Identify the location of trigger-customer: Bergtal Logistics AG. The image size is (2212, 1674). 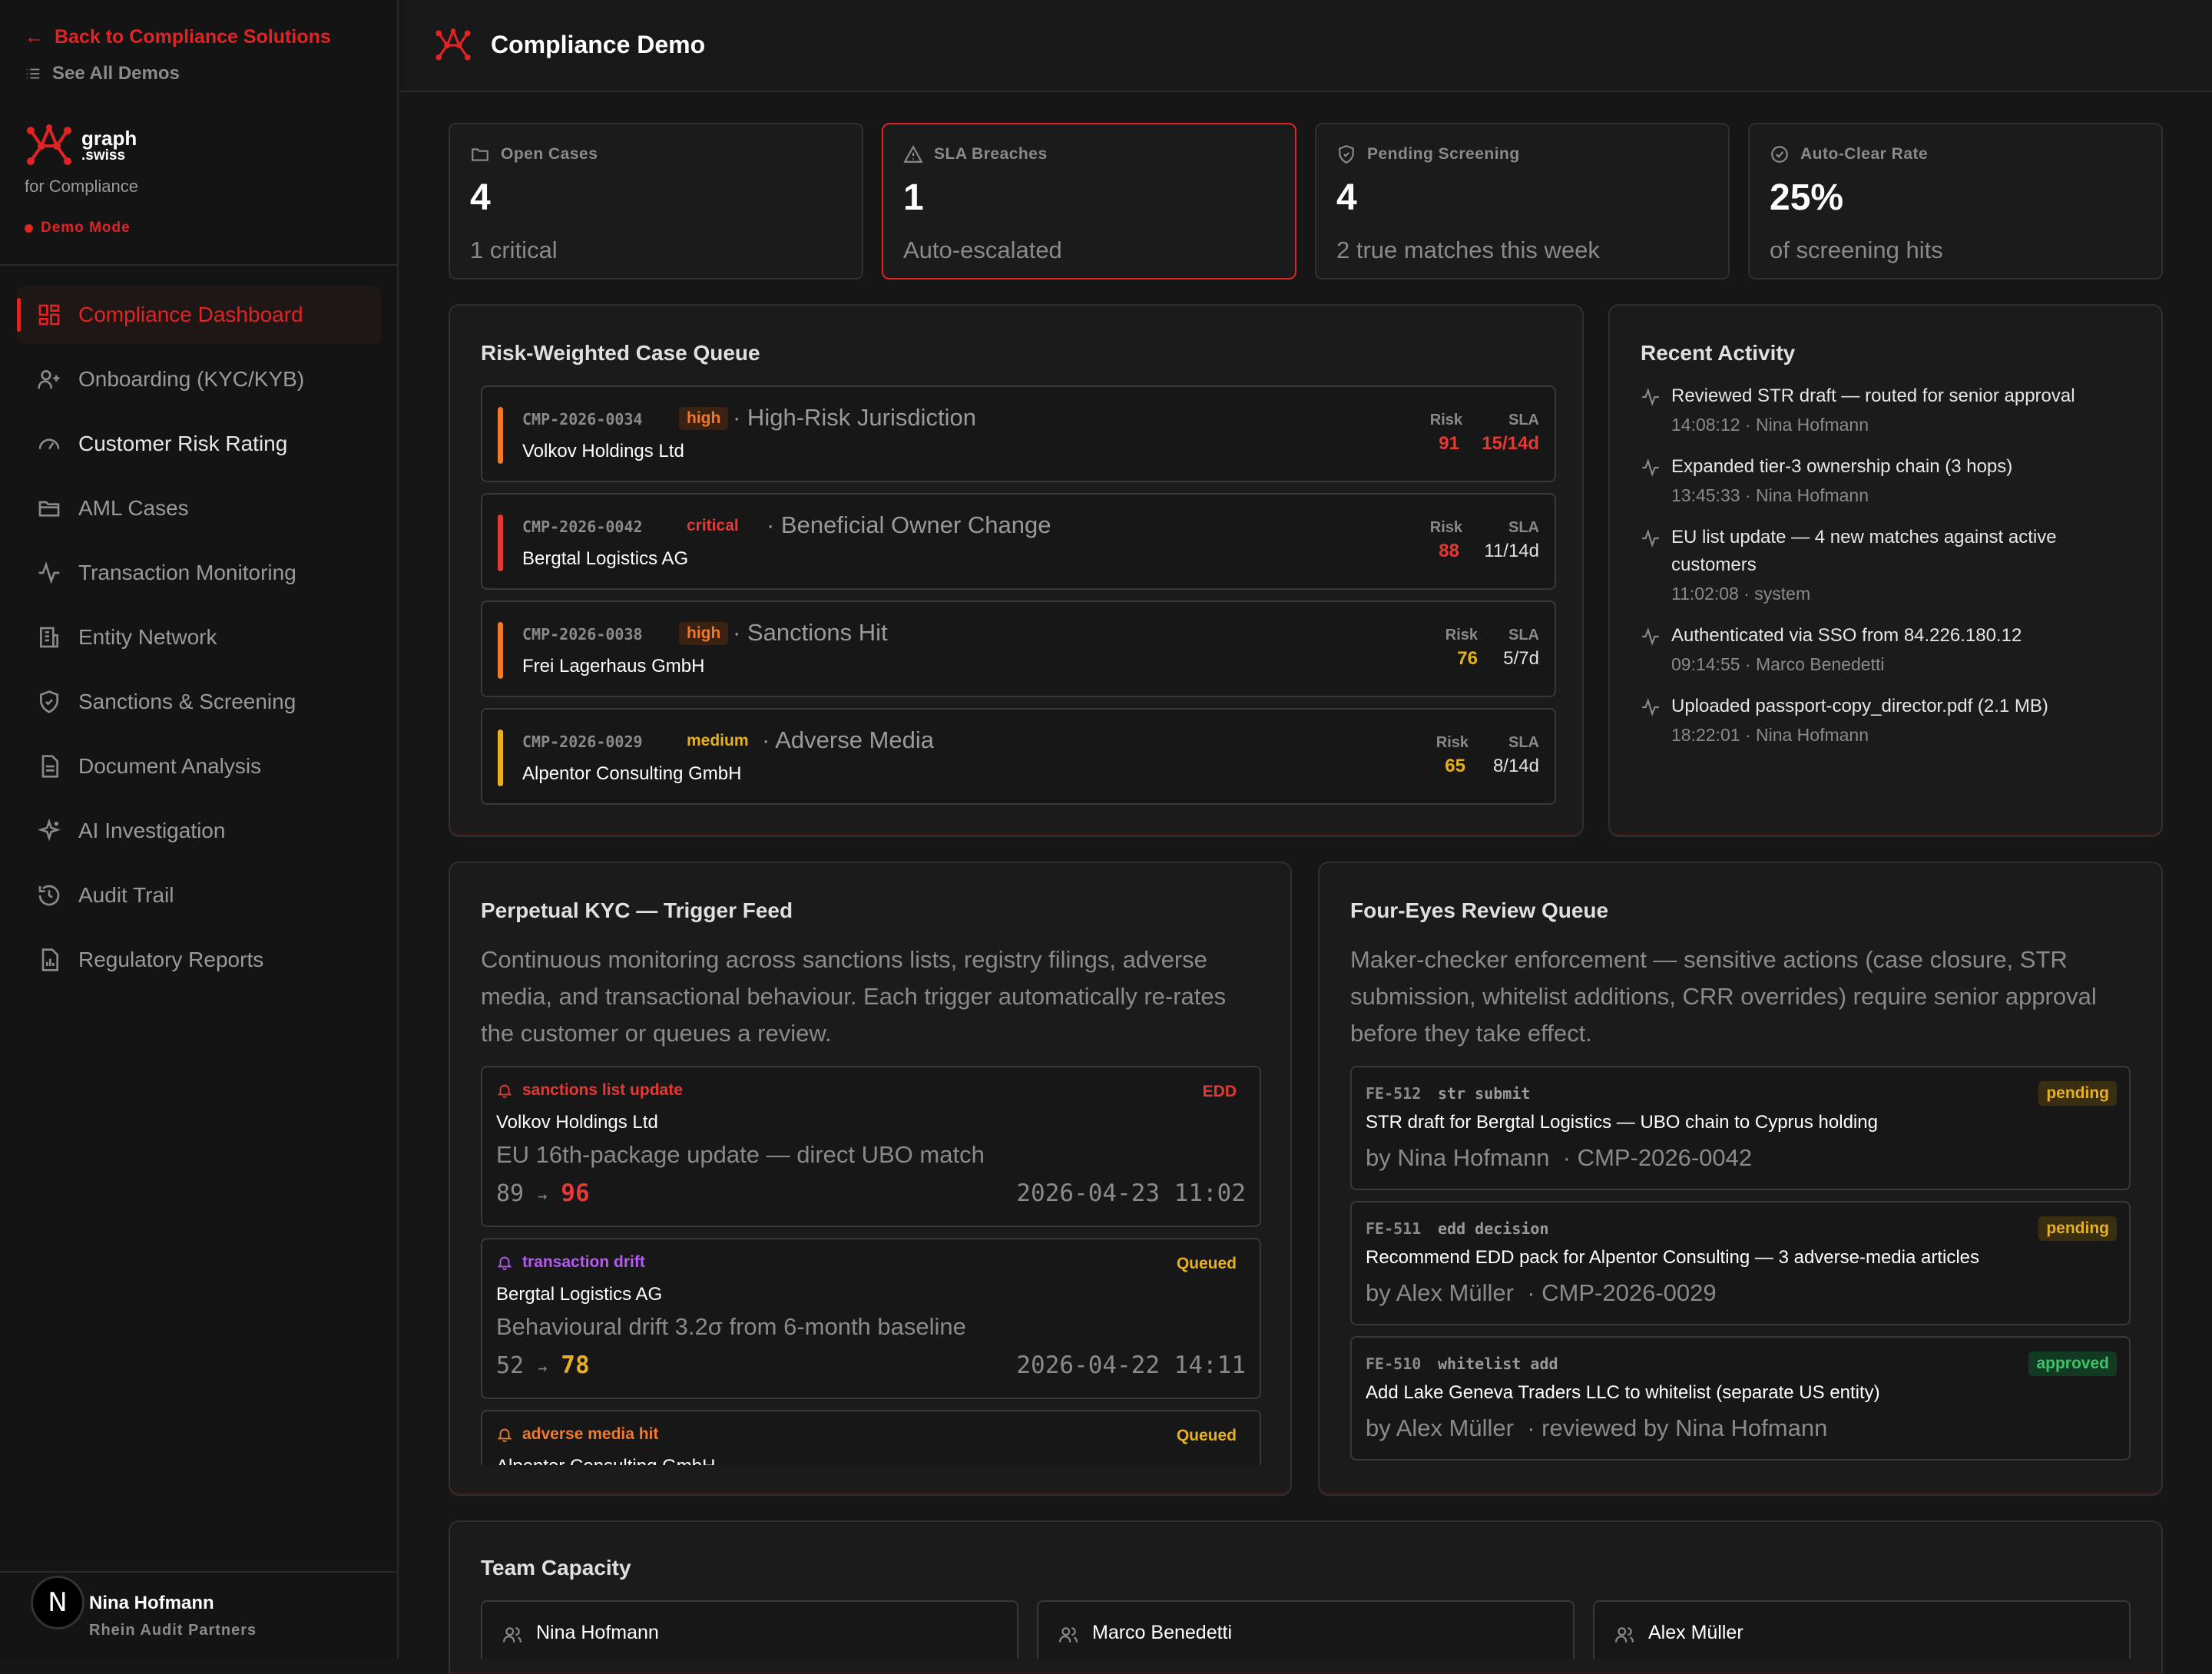
(579, 1294).